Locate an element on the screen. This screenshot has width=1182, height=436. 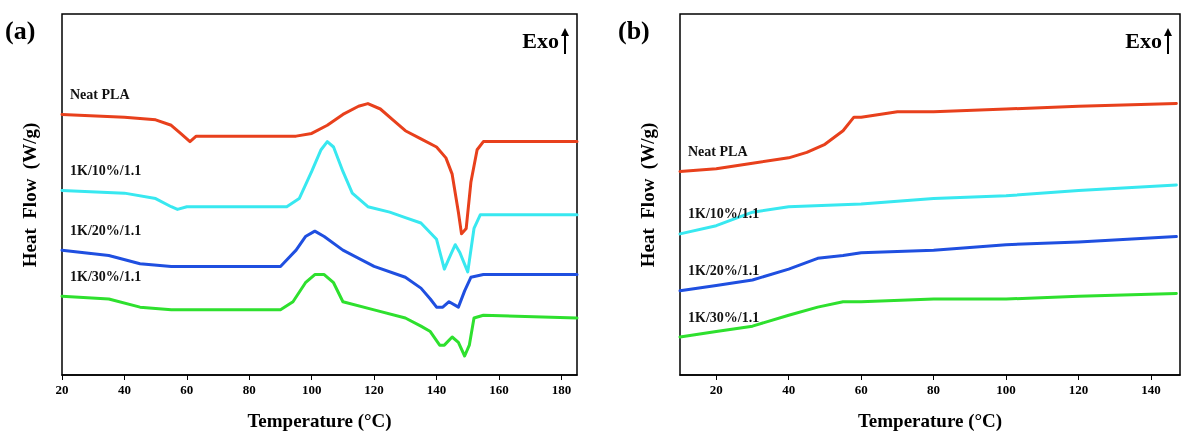
x-tick-label: 180 is located at coordinates (561, 389).